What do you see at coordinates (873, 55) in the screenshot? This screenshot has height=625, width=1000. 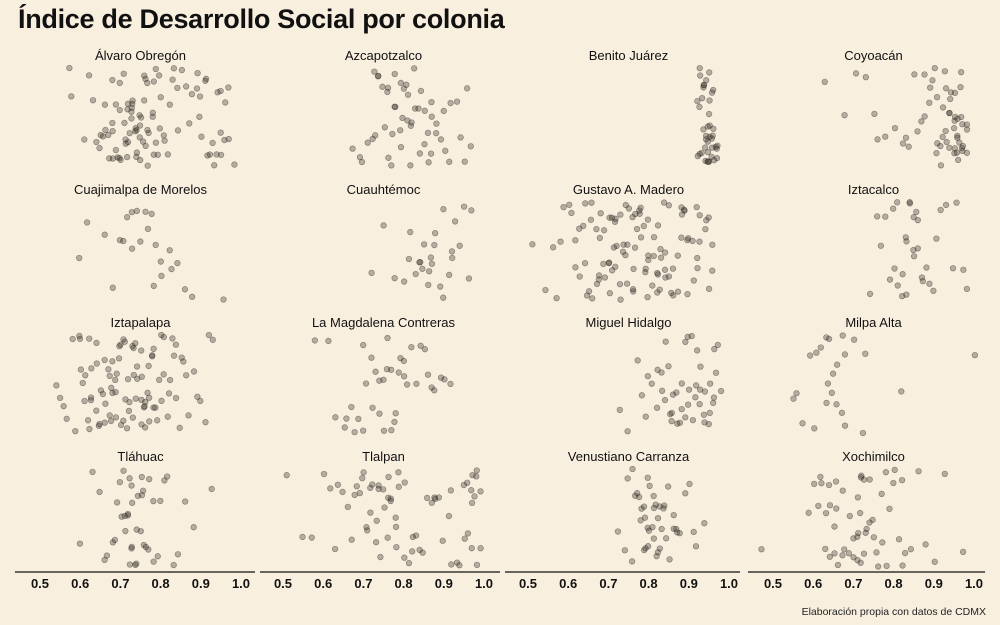 I see `panel-title: Coyoacán` at bounding box center [873, 55].